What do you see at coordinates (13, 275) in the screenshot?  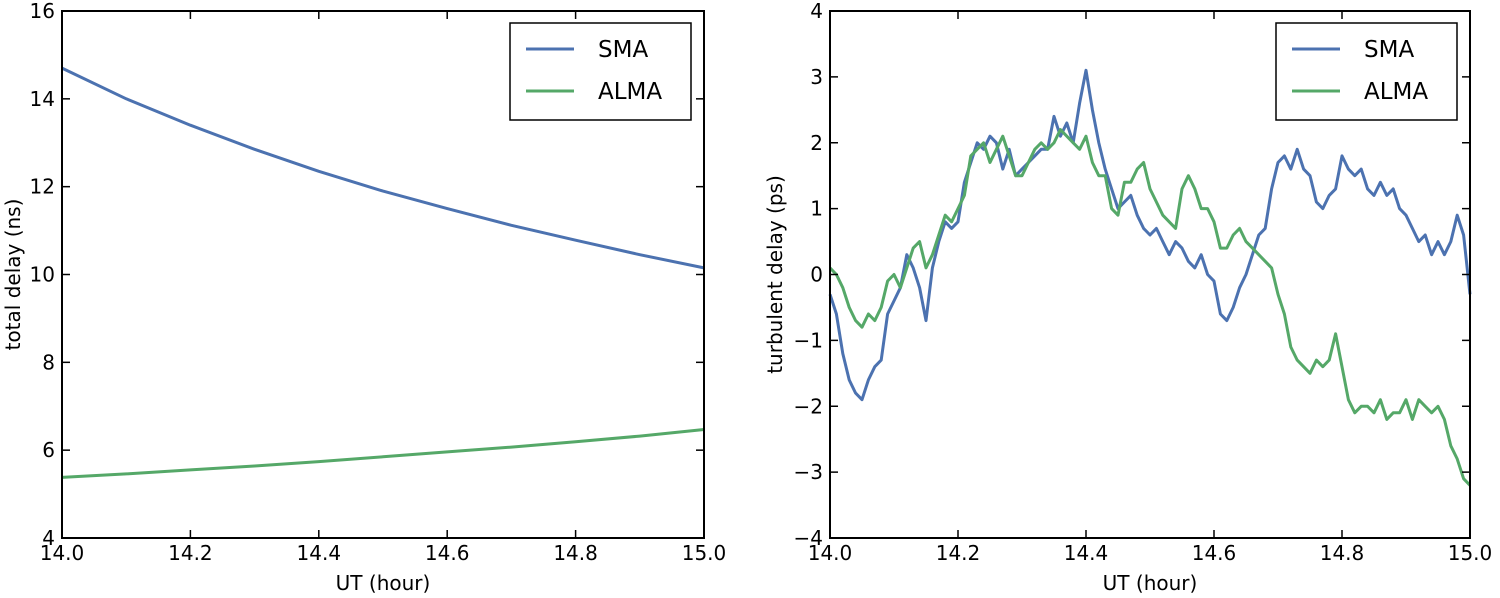 I see `y-axis-label: total delay (ns)` at bounding box center [13, 275].